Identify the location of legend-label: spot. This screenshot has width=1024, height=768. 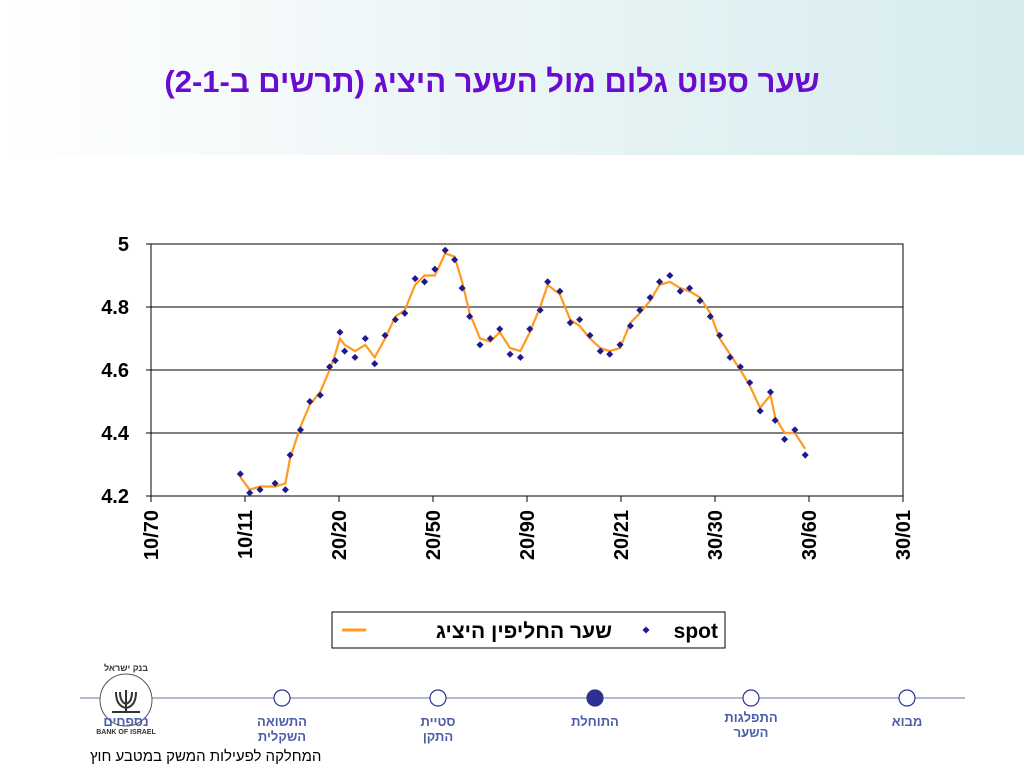
(696, 631).